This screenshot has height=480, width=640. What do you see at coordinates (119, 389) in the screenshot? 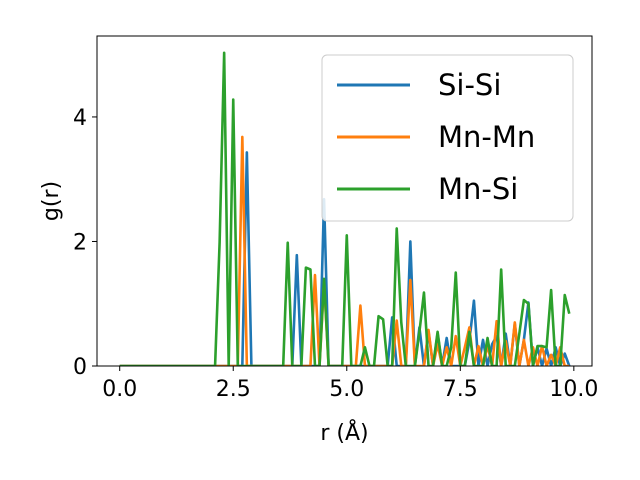
I see `x-tick-label: 0.0` at bounding box center [119, 389].